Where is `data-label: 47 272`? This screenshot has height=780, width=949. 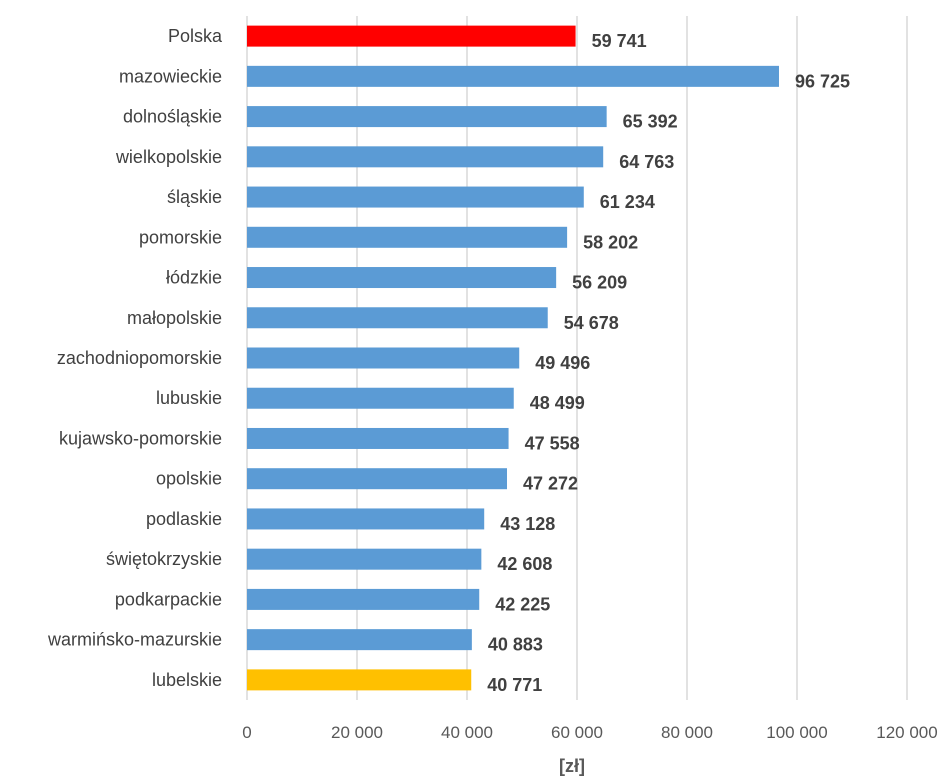
data-label: 47 272 is located at coordinates (550, 484).